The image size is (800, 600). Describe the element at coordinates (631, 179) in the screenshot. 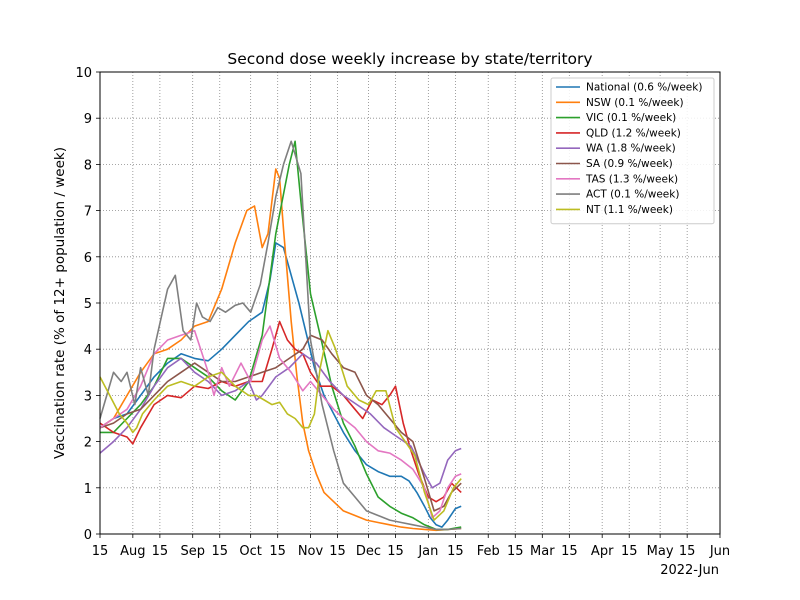

I see `legend-label: TAS (1.3 %/week)` at that location.